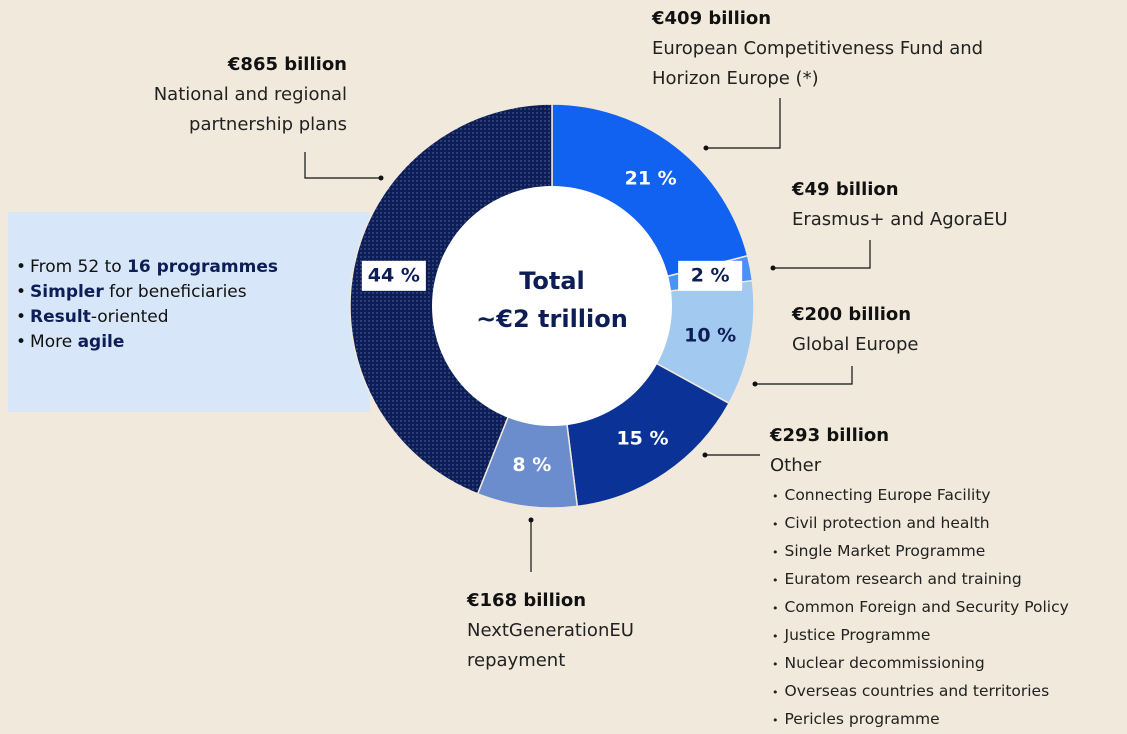  I want to click on center-label: Total, so click(552, 281).